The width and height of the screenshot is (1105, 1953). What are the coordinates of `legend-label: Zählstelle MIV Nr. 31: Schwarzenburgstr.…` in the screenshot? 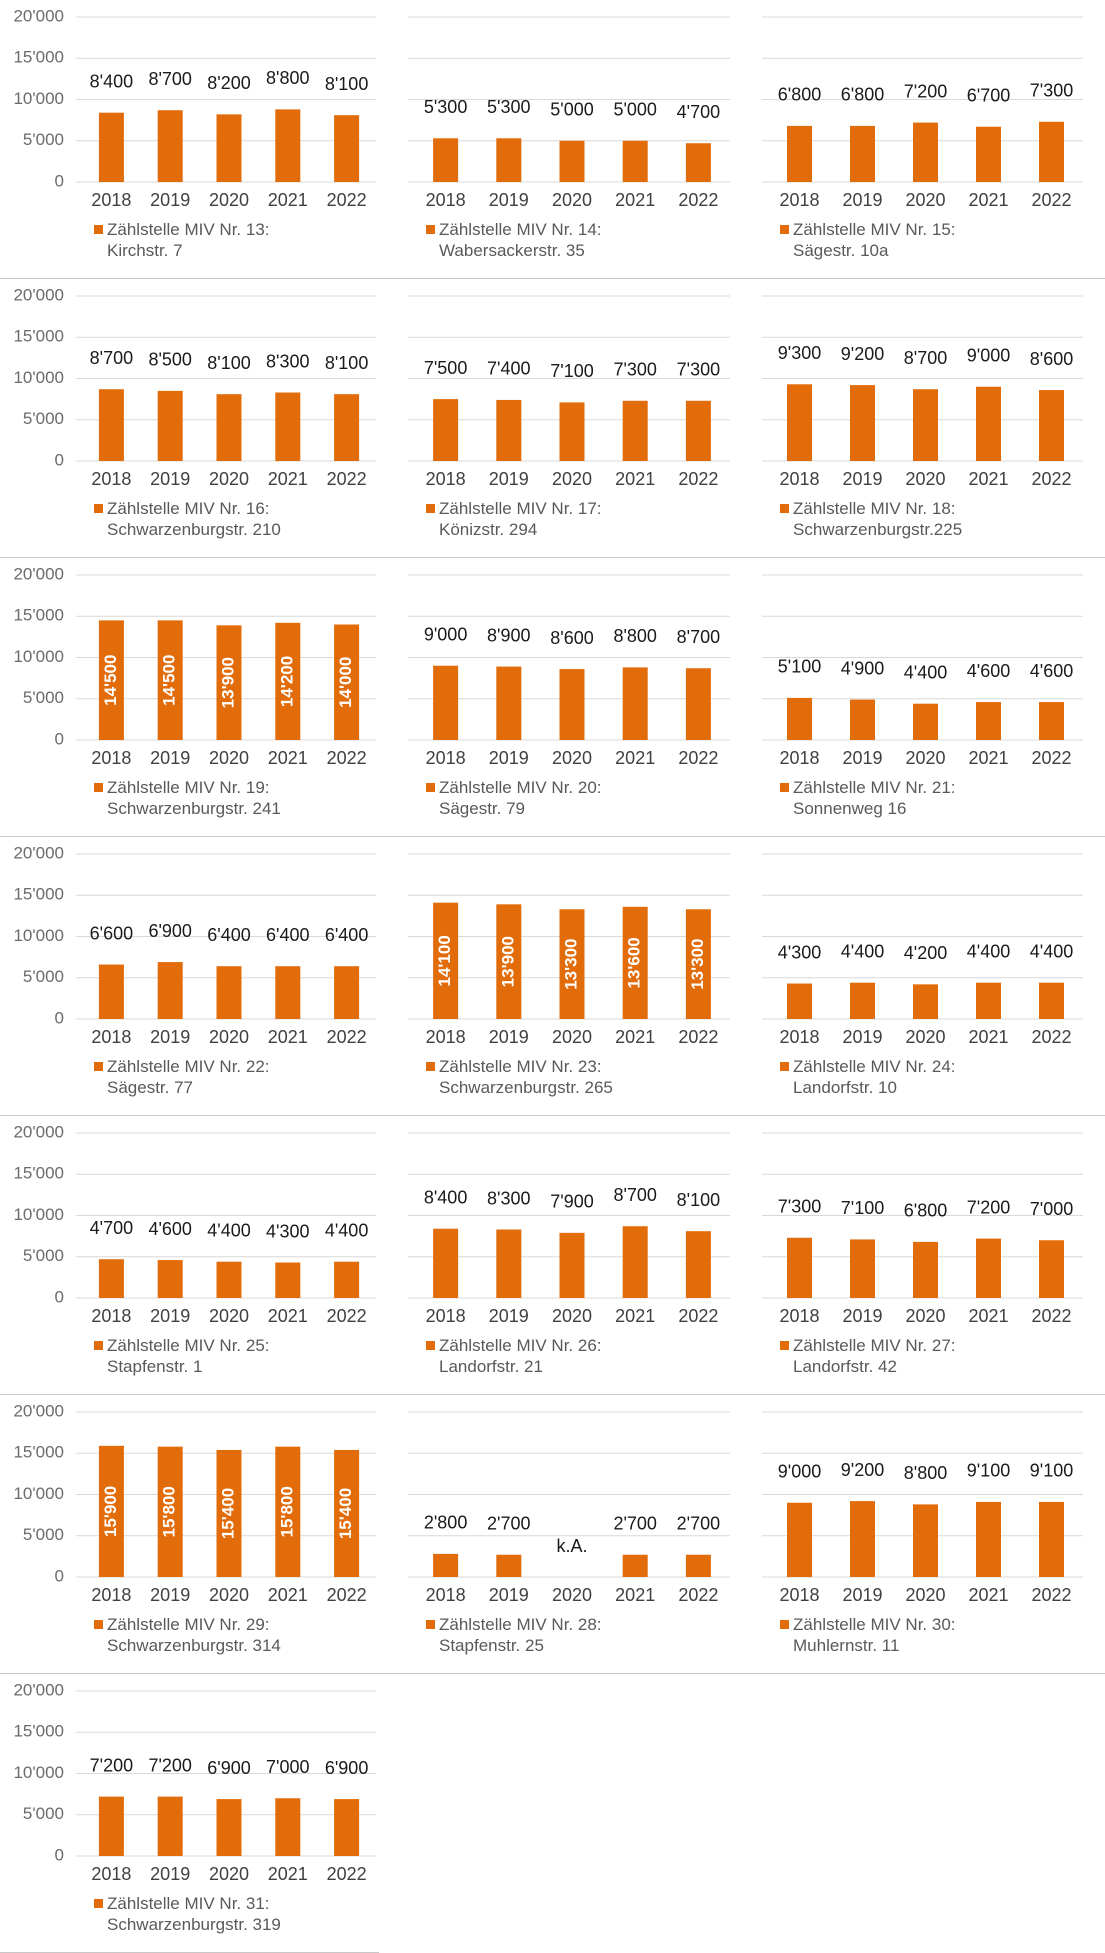 It's located at (194, 1914).